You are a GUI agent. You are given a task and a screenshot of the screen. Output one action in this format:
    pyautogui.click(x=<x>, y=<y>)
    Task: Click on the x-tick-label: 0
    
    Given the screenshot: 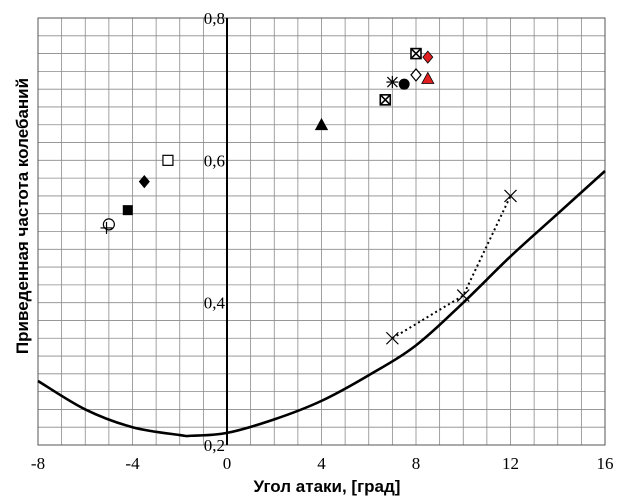 What is the action you would take?
    pyautogui.click(x=227, y=463)
    